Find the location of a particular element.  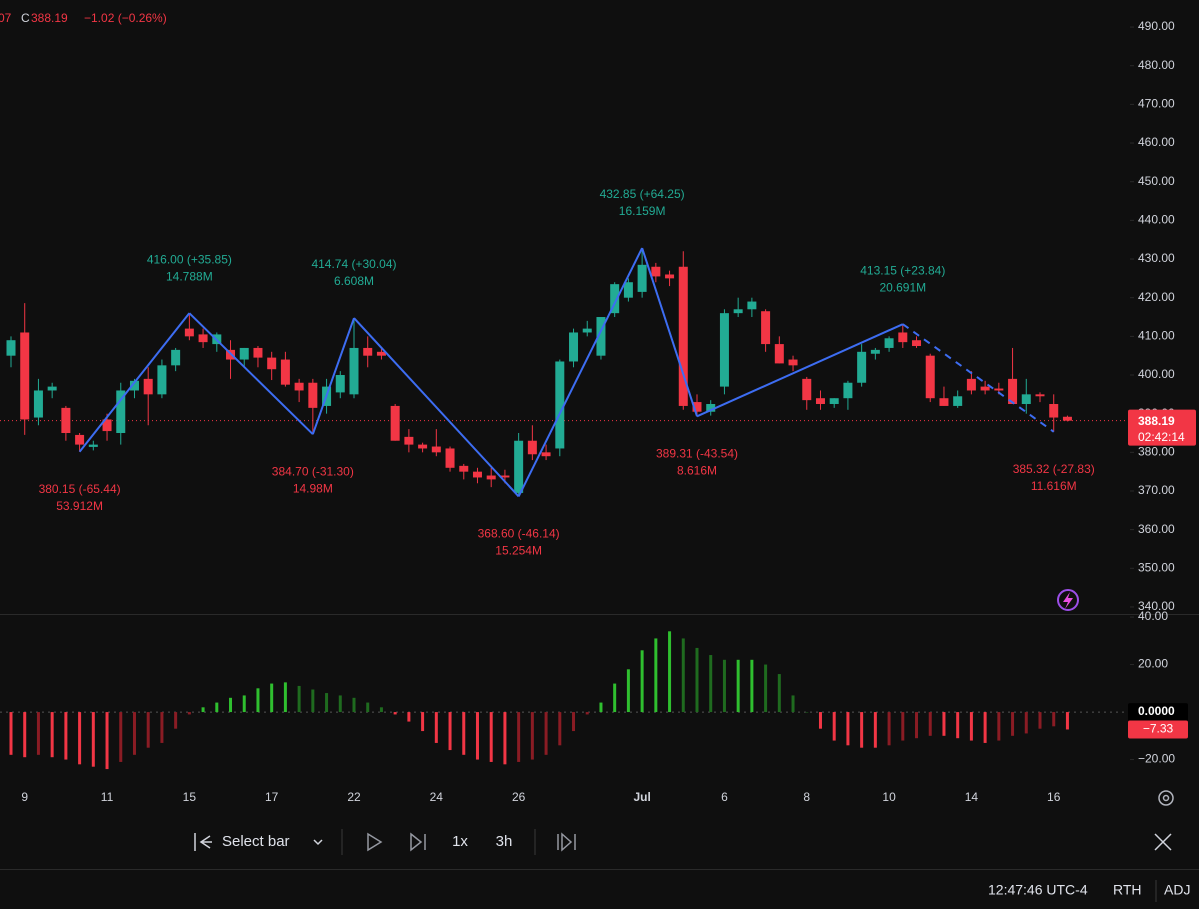

interval-button: 3h is located at coordinates (504, 841).